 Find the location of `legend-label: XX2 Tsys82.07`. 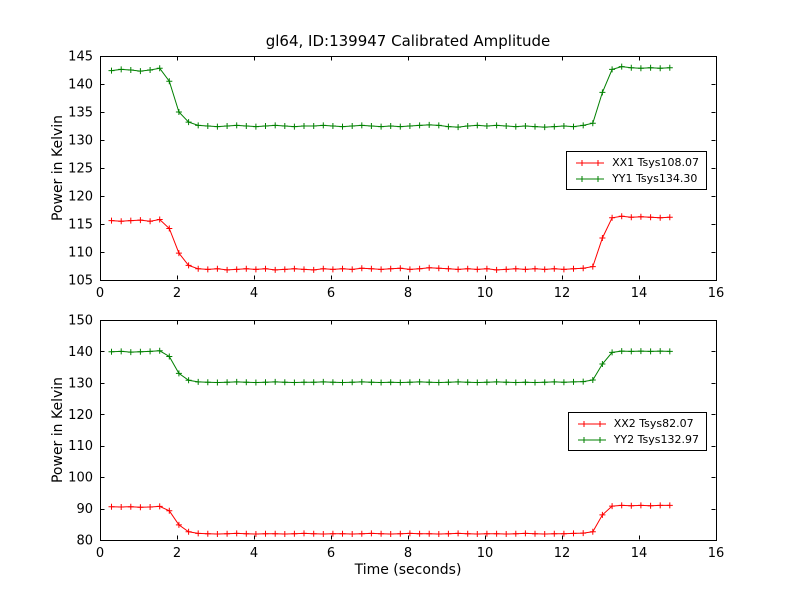

legend-label: XX2 Tsys82.07 is located at coordinates (653, 423).